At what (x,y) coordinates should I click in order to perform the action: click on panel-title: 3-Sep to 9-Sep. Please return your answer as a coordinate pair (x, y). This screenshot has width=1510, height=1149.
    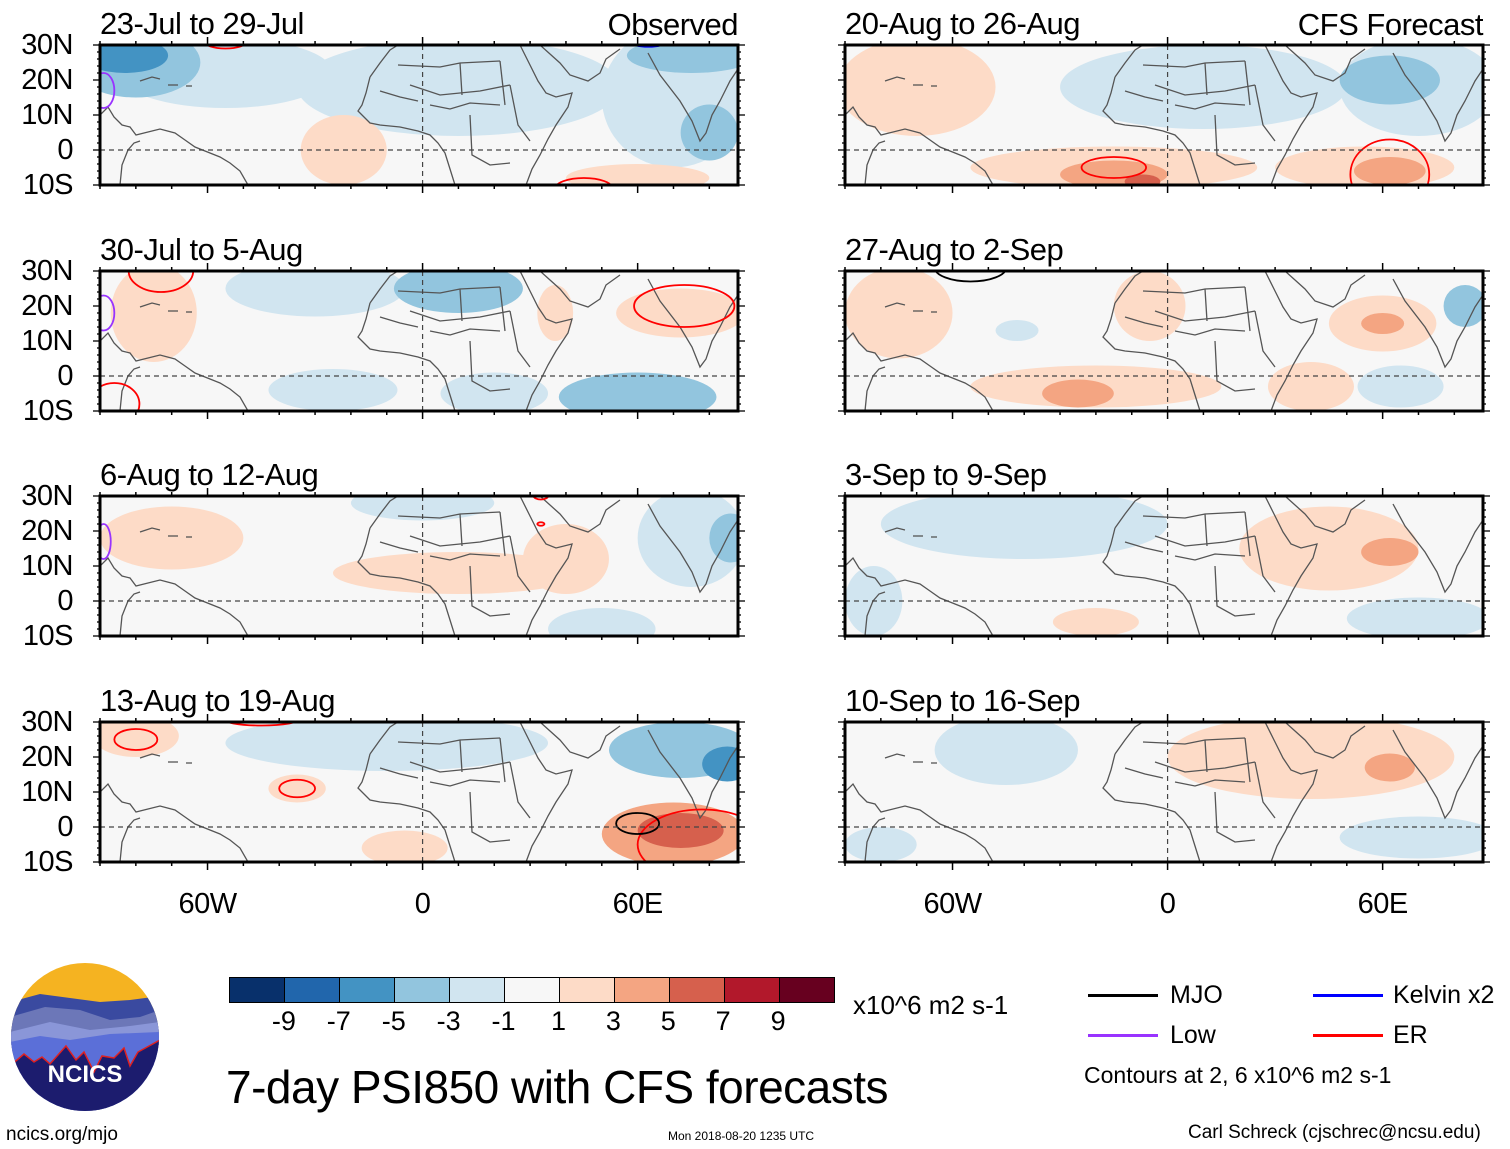
    Looking at the image, I should click on (946, 474).